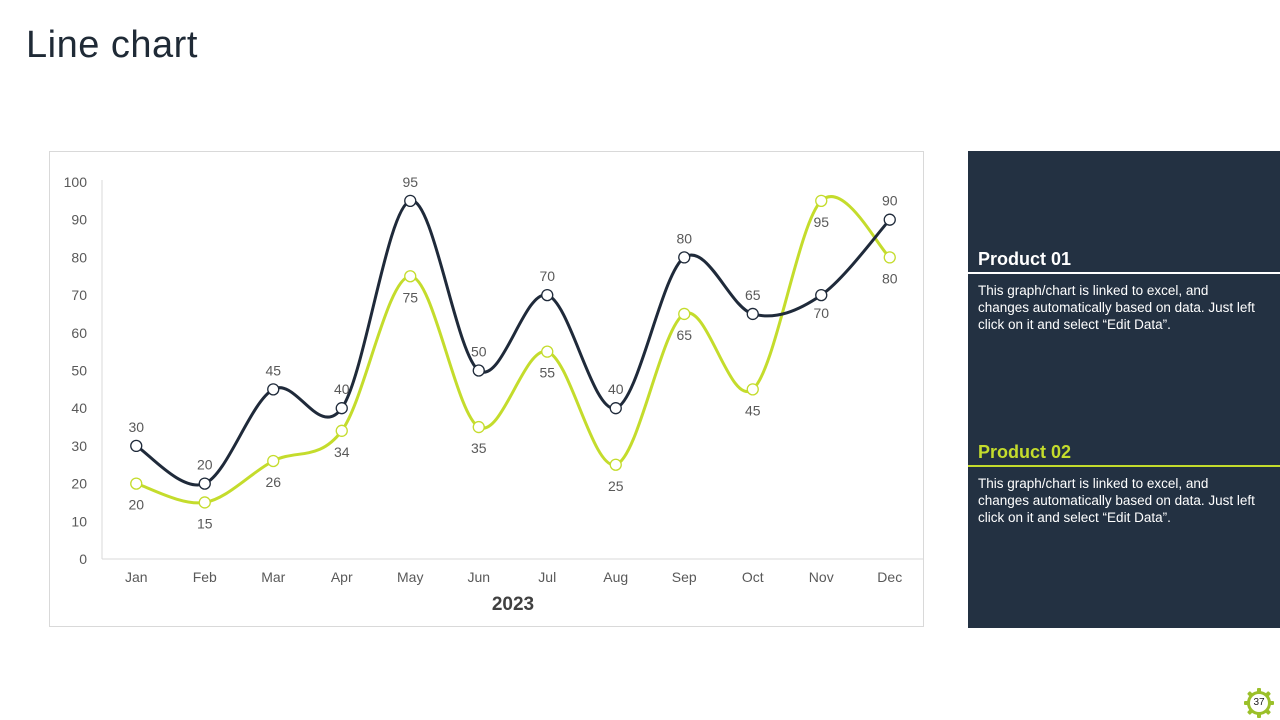  I want to click on series-2-data-label: 34, so click(342, 452).